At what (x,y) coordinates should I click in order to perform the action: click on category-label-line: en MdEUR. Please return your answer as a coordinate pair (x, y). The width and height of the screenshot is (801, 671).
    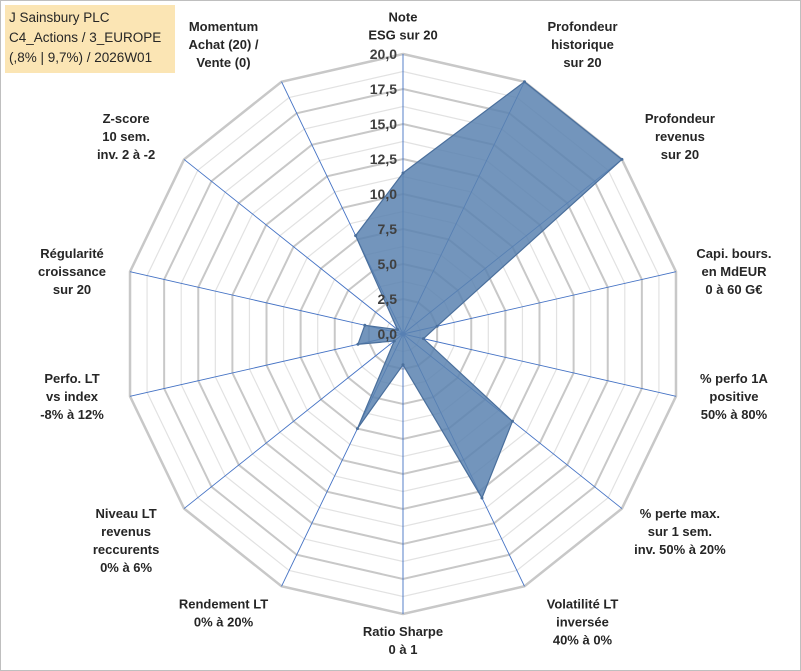
    Looking at the image, I should click on (734, 271).